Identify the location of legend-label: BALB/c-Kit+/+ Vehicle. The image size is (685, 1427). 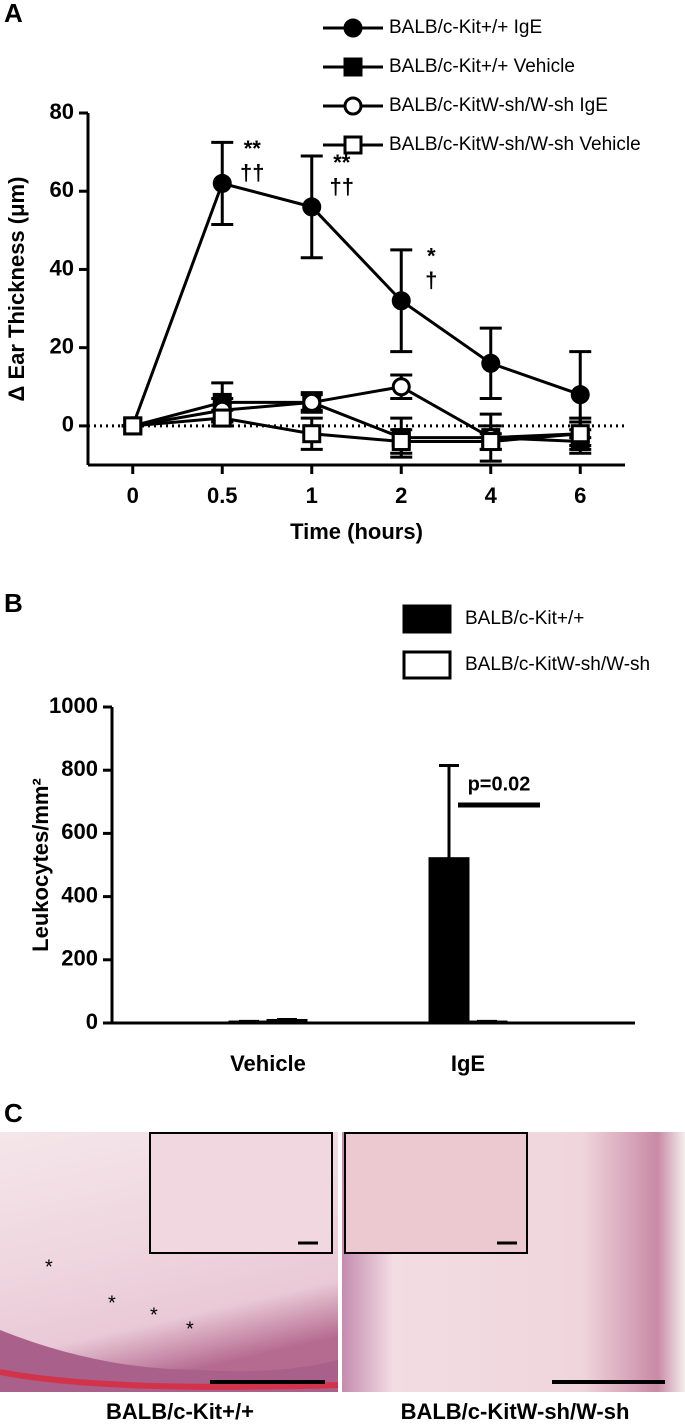
(482, 66).